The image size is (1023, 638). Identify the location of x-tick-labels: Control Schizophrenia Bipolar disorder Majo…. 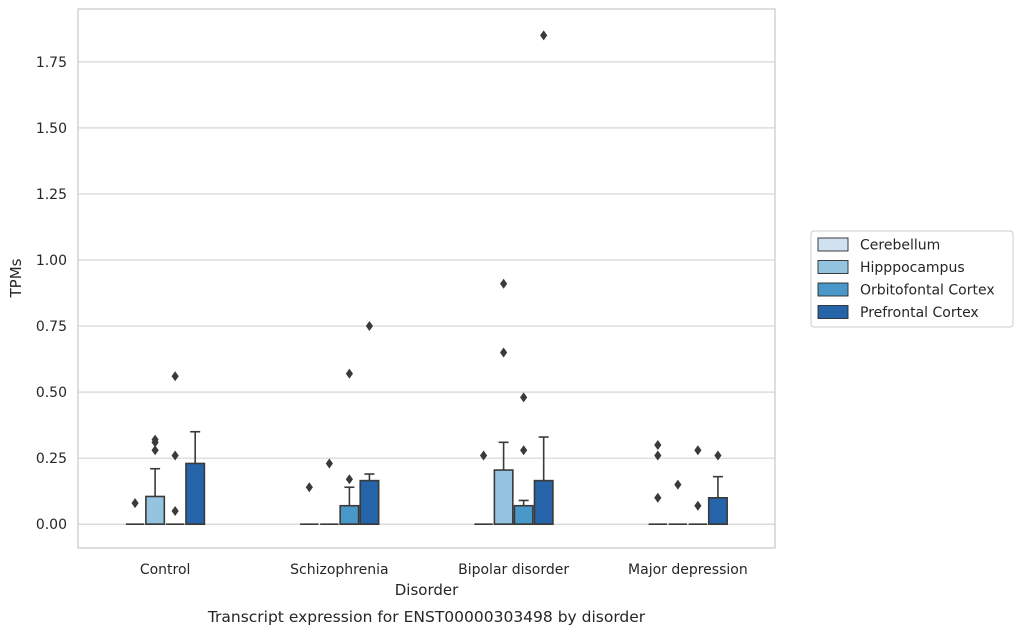
(444, 570).